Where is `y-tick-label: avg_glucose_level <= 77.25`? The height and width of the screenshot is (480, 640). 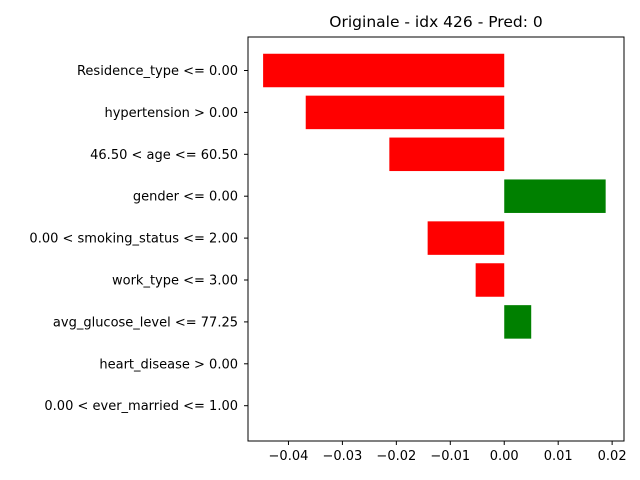
y-tick-label: avg_glucose_level <= 77.25 is located at coordinates (145, 322).